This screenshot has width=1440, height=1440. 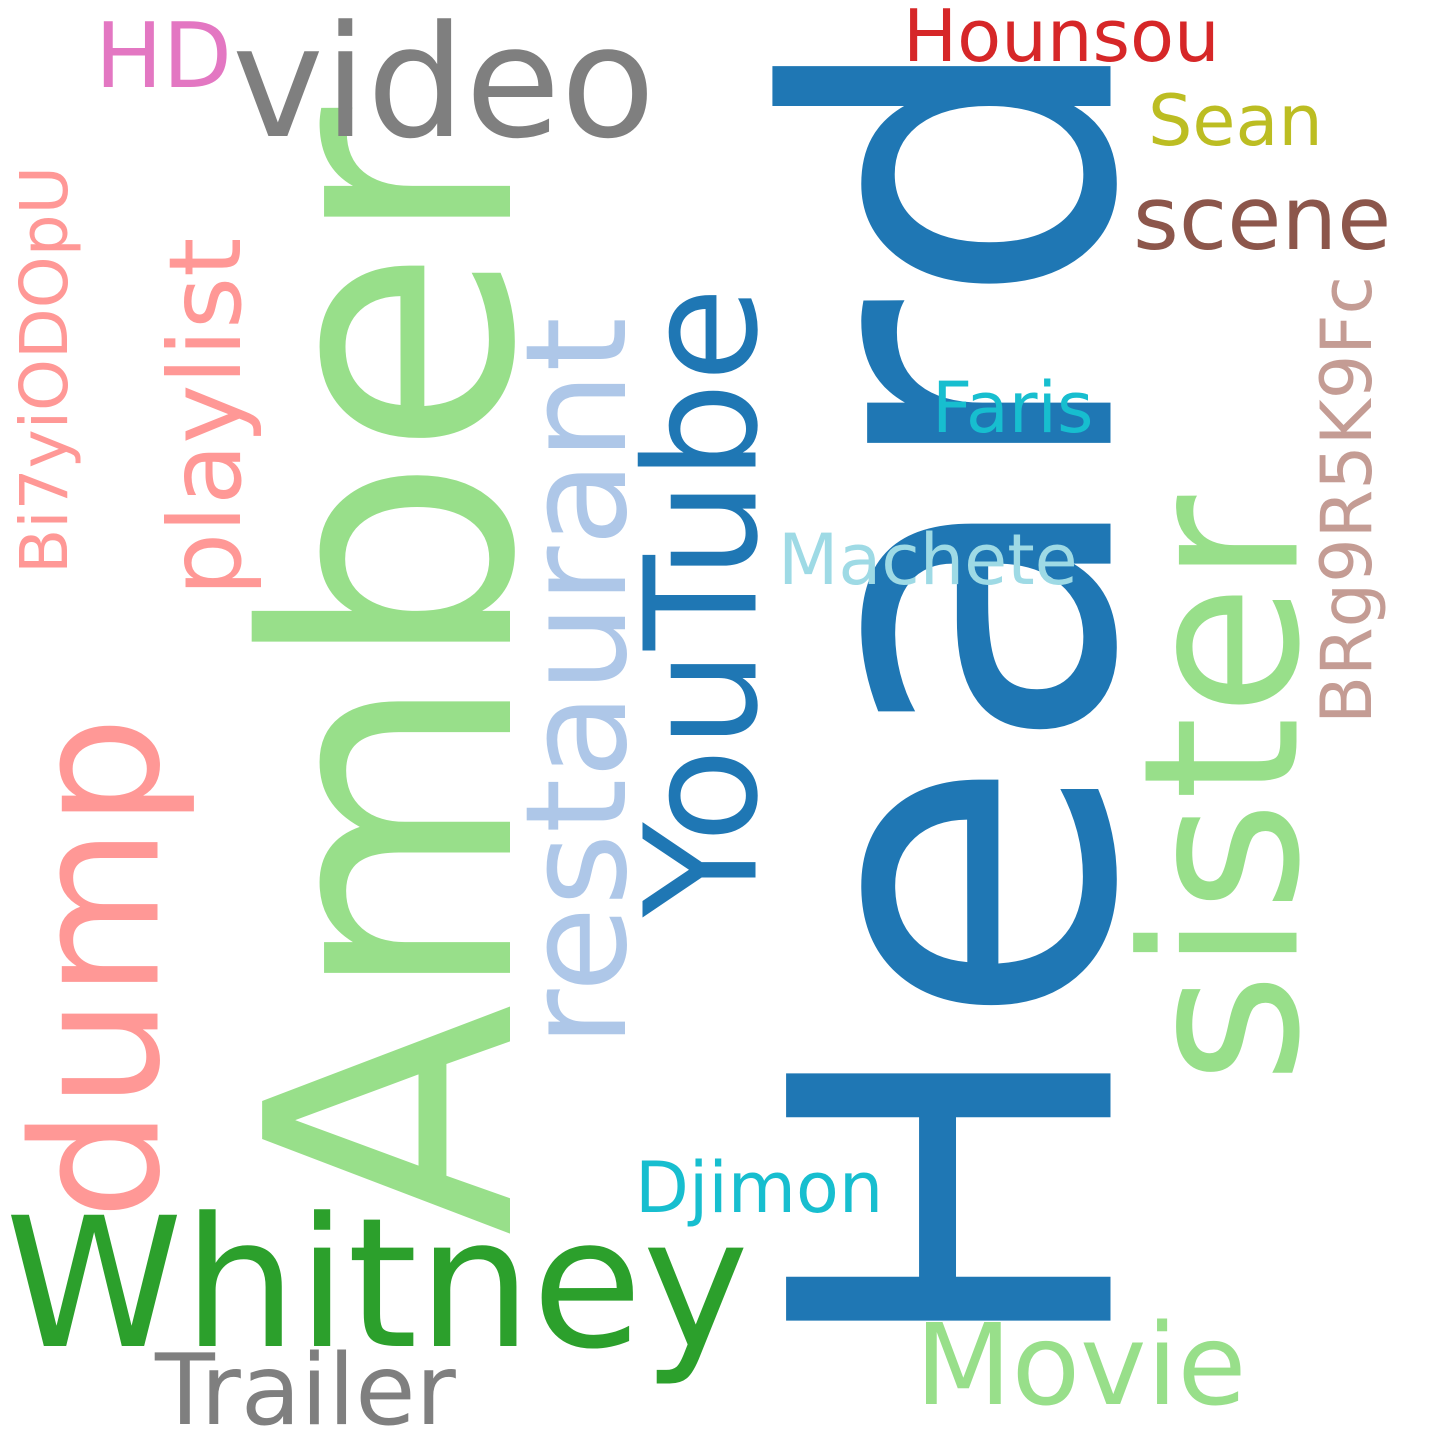 What do you see at coordinates (759, 1188) in the screenshot?
I see `word-djimon: Djimon` at bounding box center [759, 1188].